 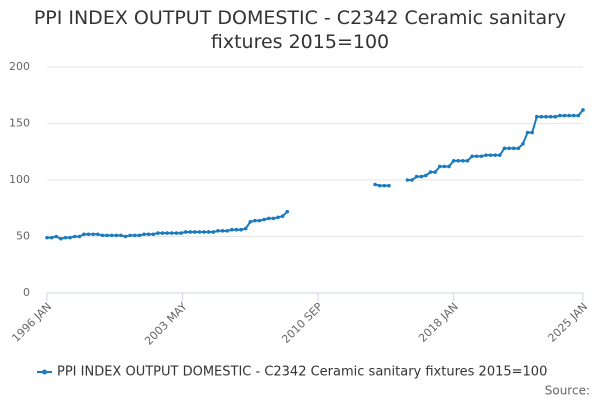 What do you see at coordinates (166, 324) in the screenshot?
I see `x-tick-label: 2003 MAY` at bounding box center [166, 324].